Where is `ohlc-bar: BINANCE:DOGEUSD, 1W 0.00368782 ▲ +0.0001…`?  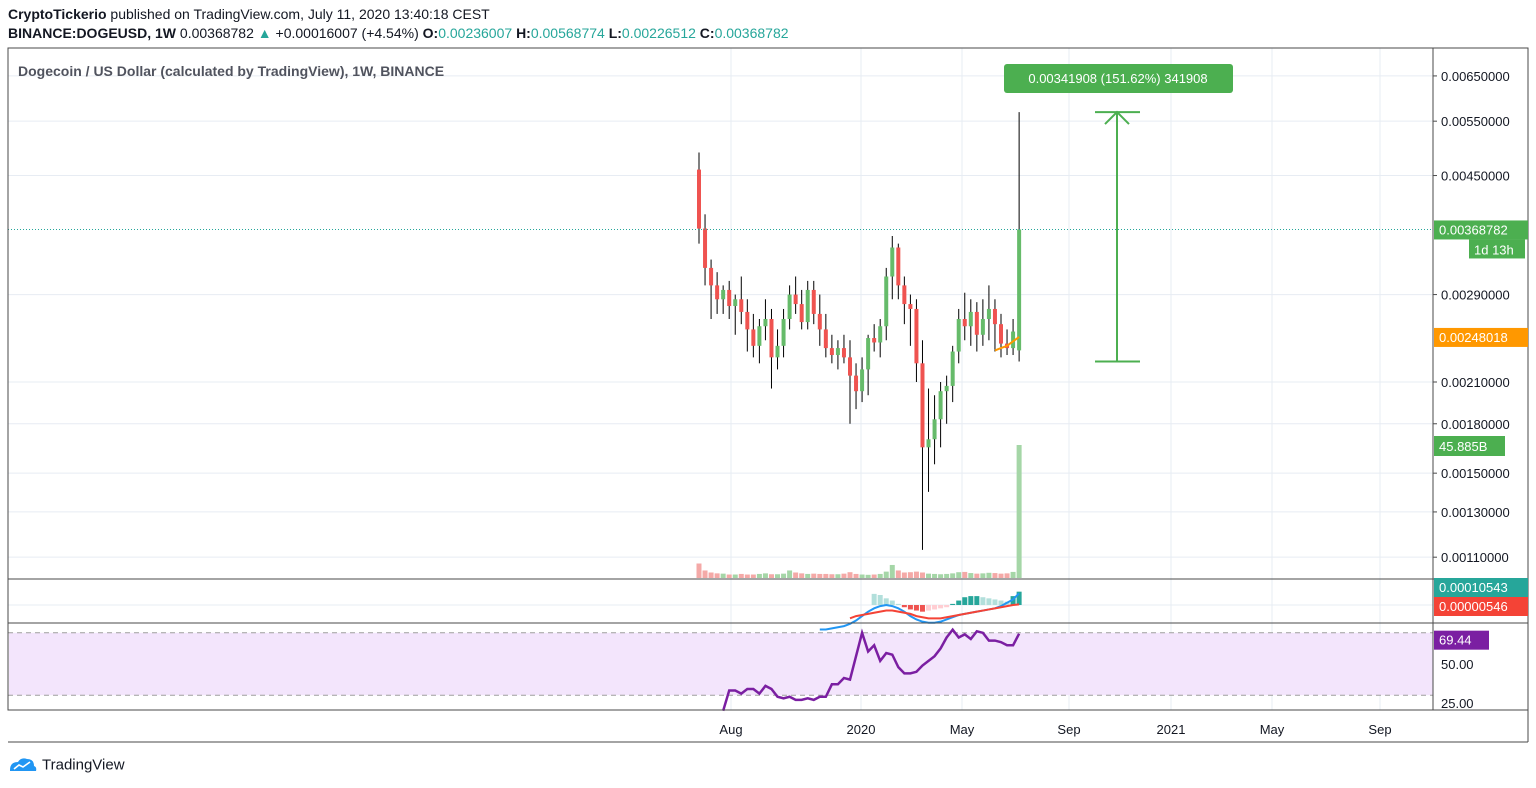
ohlc-bar: BINANCE:DOGEUSD, 1W 0.00368782 ▲ +0.0001… is located at coordinates (398, 33).